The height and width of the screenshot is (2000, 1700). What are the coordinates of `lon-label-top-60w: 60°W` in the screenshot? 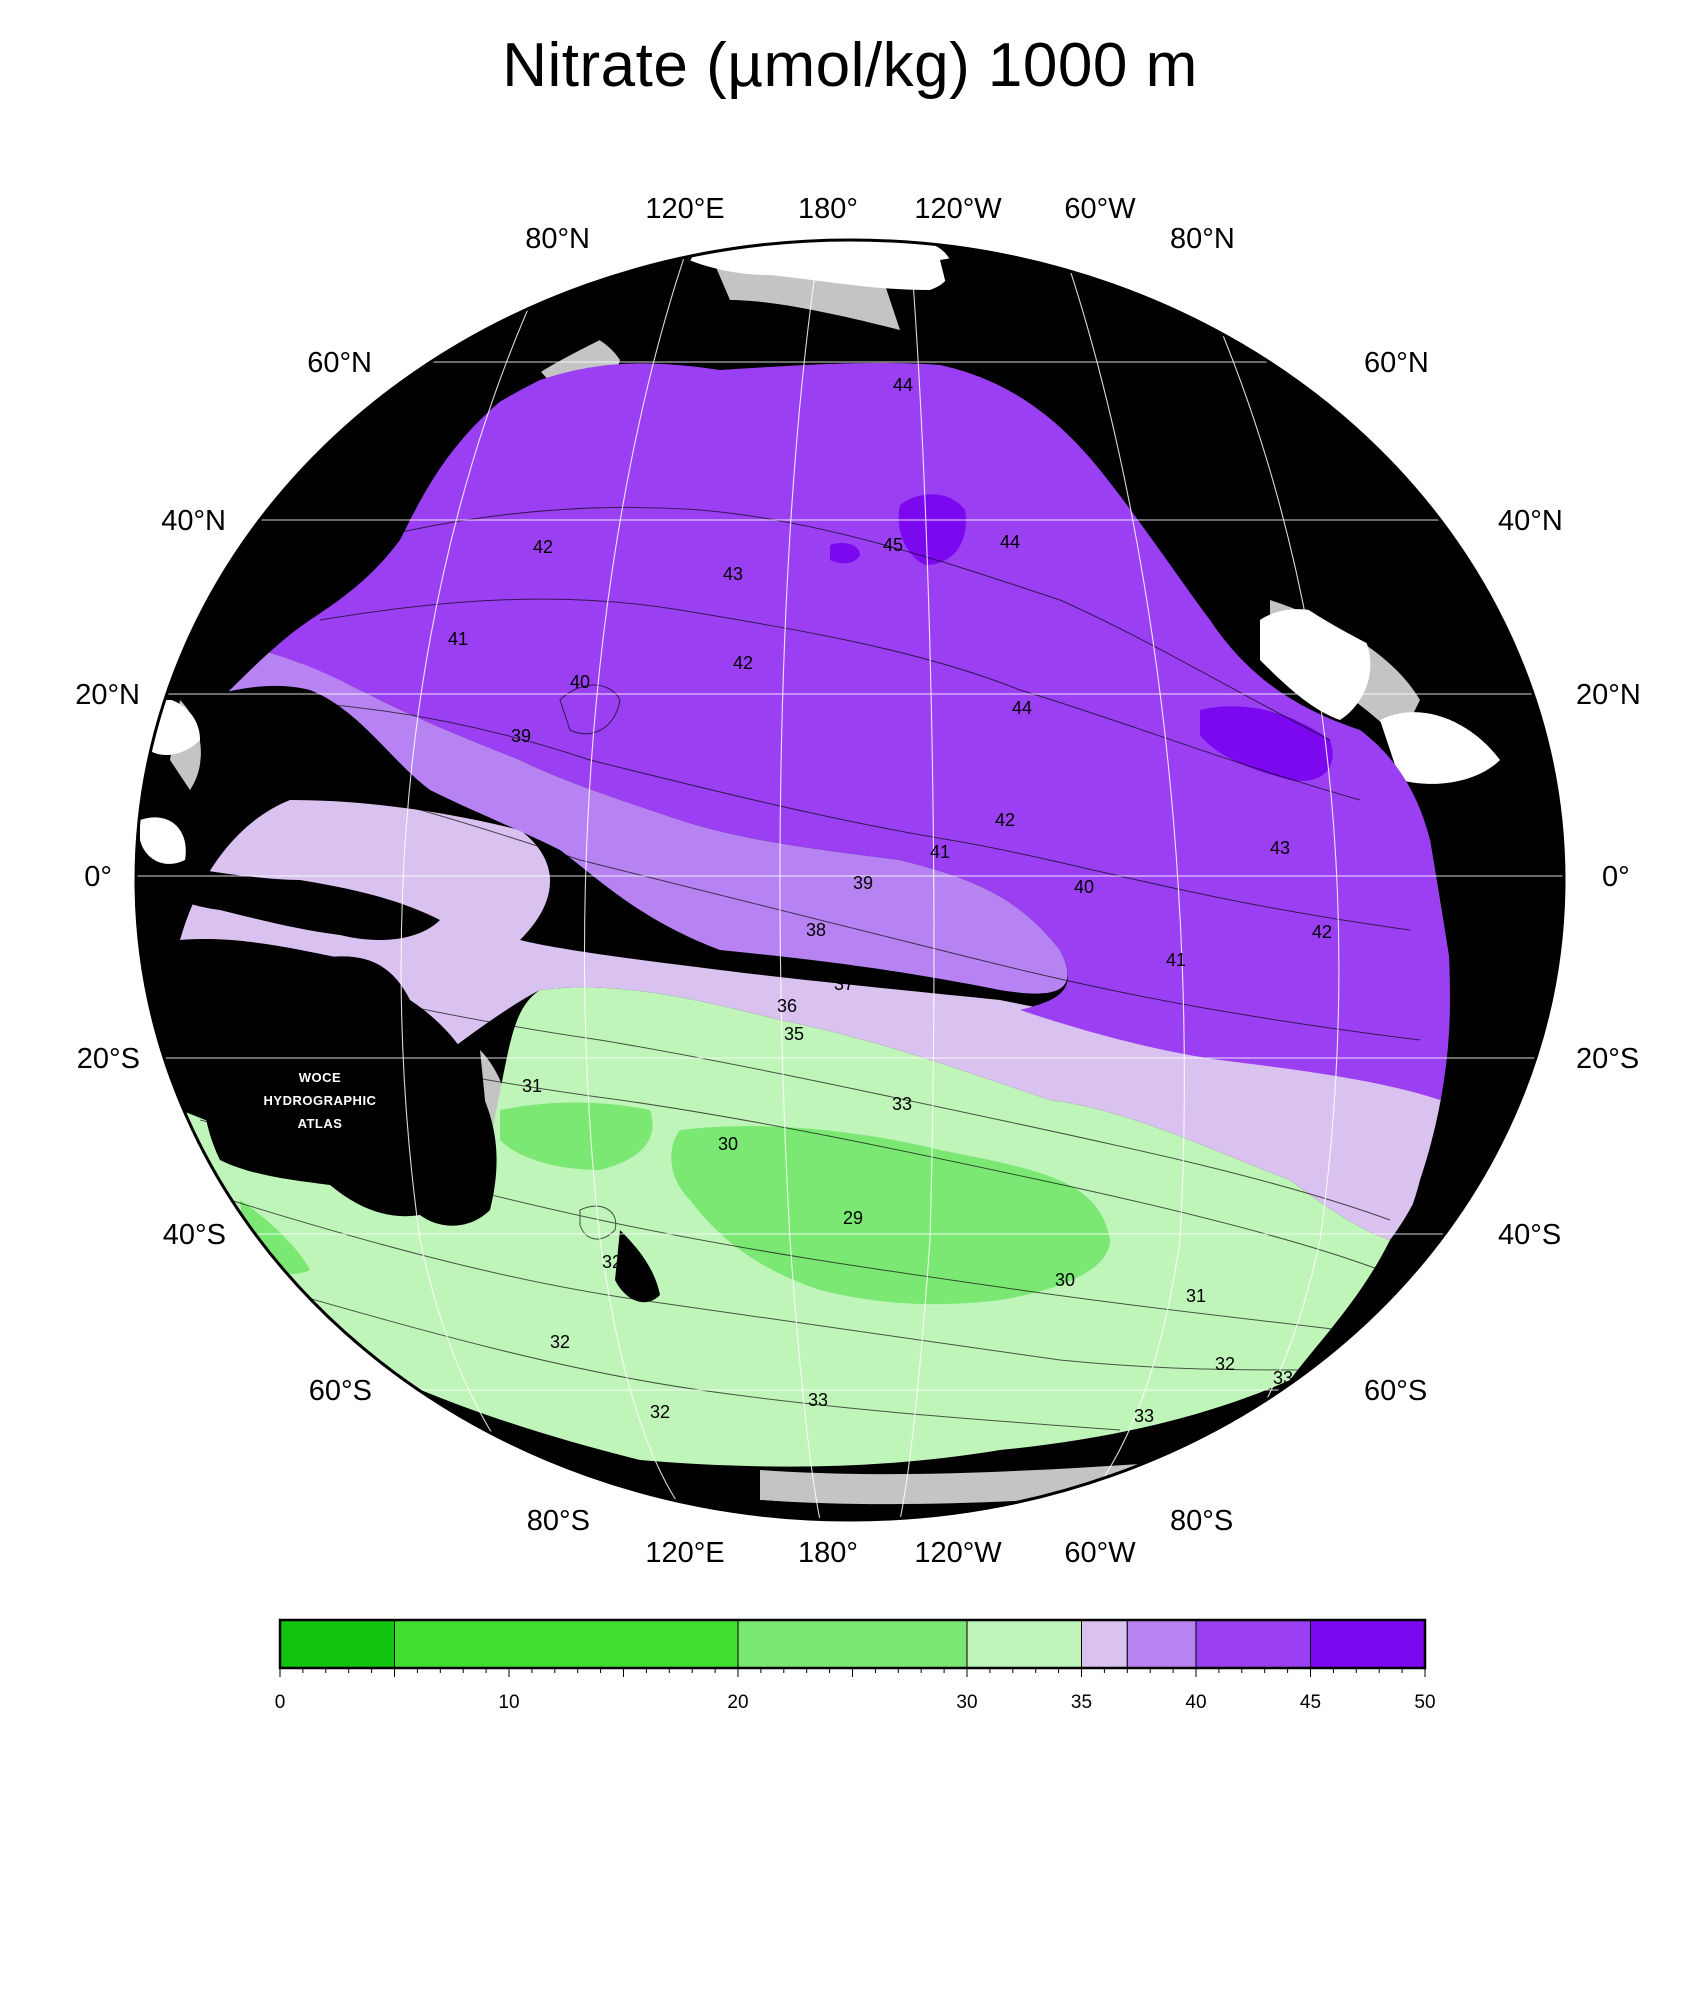 It's located at (1100, 209).